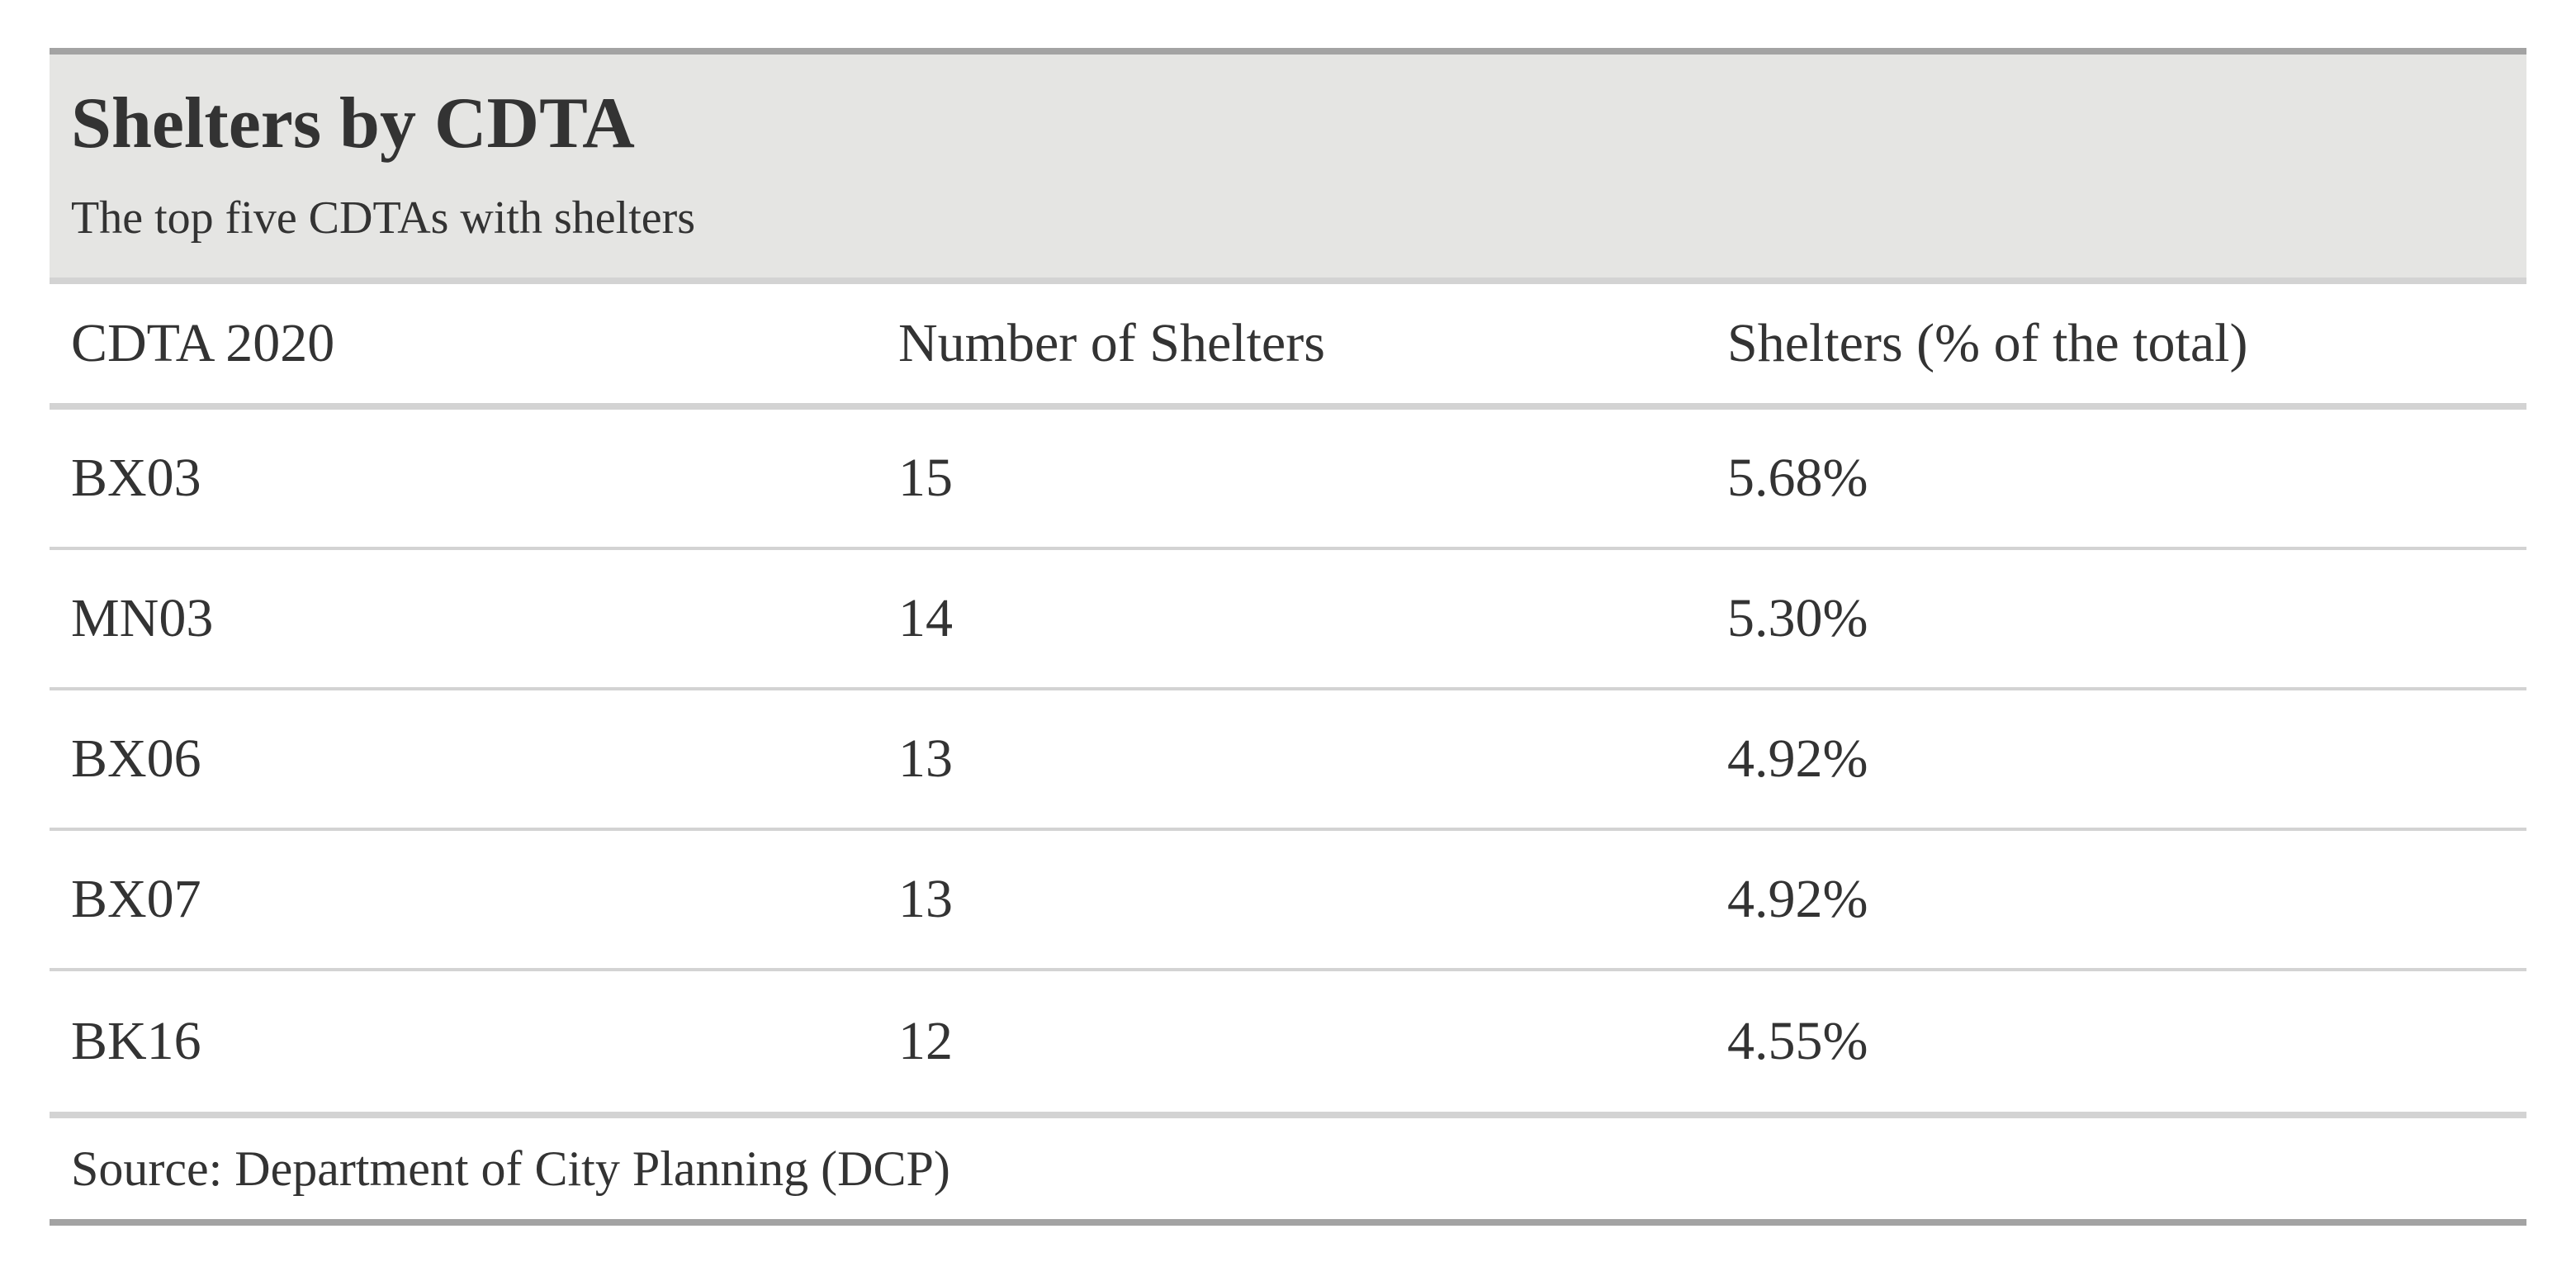 This screenshot has width=2576, height=1281. Describe the element at coordinates (1288, 406) in the screenshot. I see `header-bottom-rule` at that location.